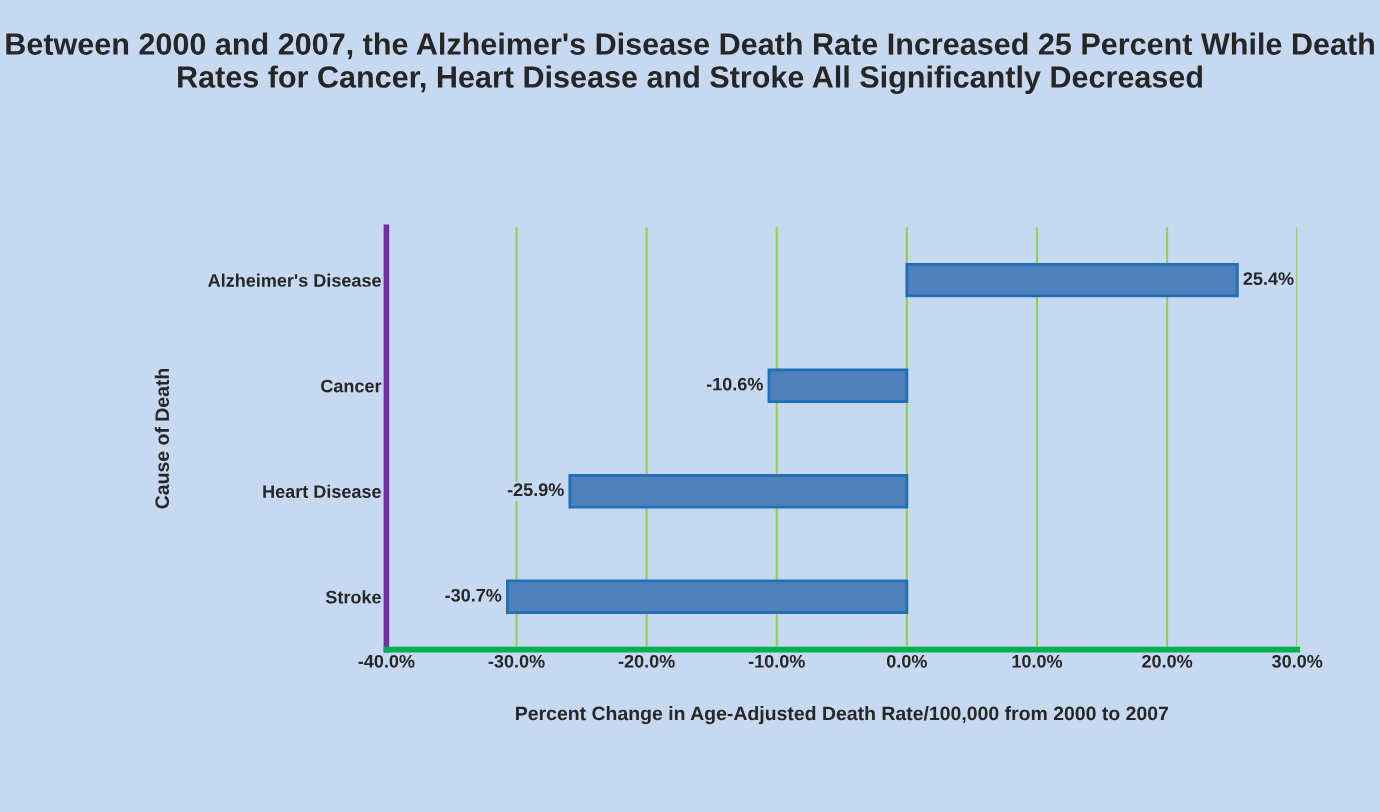 The height and width of the screenshot is (812, 1380). I want to click on data-label: -25.9%, so click(535, 490).